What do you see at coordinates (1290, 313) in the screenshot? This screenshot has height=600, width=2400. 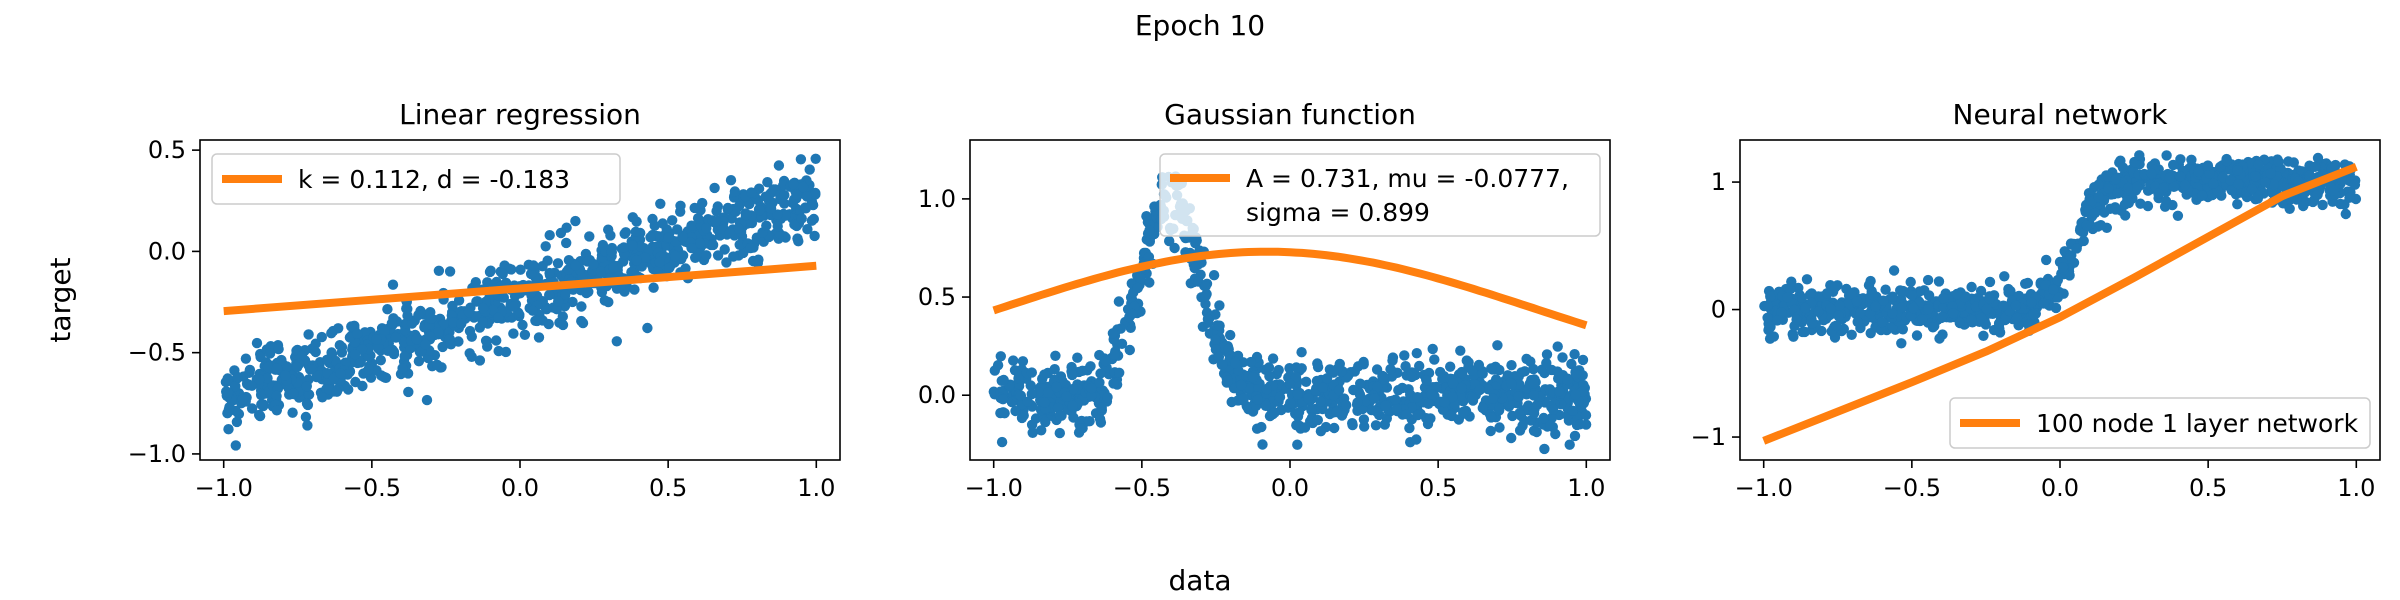 I see `plot-area` at bounding box center [1290, 313].